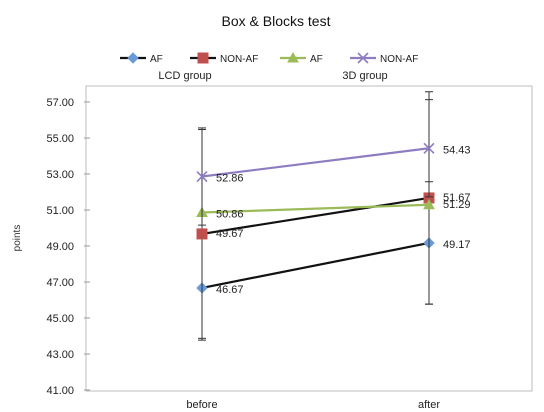 The height and width of the screenshot is (412, 544). I want to click on y-tick-label: 43.00, so click(60, 355).